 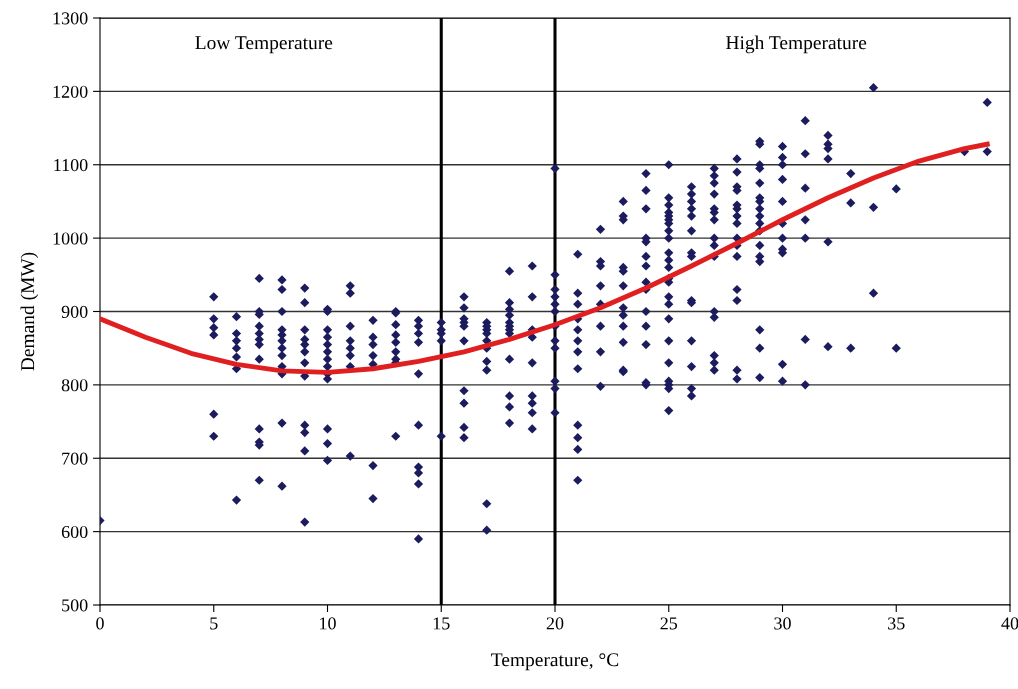 What do you see at coordinates (70, 91) in the screenshot?
I see `y-tick-label: 1200` at bounding box center [70, 91].